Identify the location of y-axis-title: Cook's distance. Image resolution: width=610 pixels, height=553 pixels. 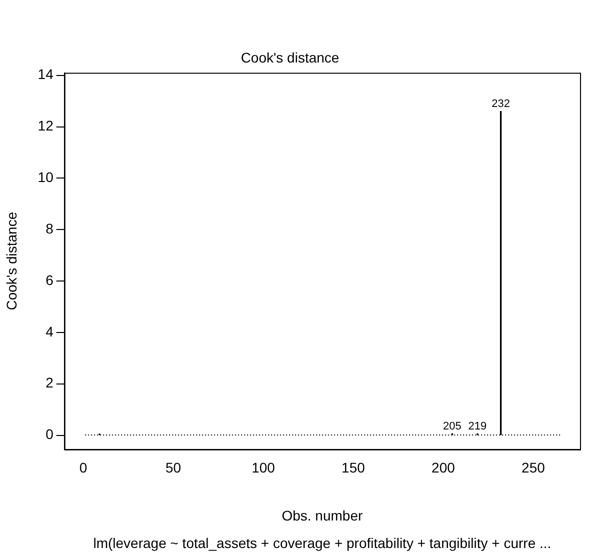
(11, 261).